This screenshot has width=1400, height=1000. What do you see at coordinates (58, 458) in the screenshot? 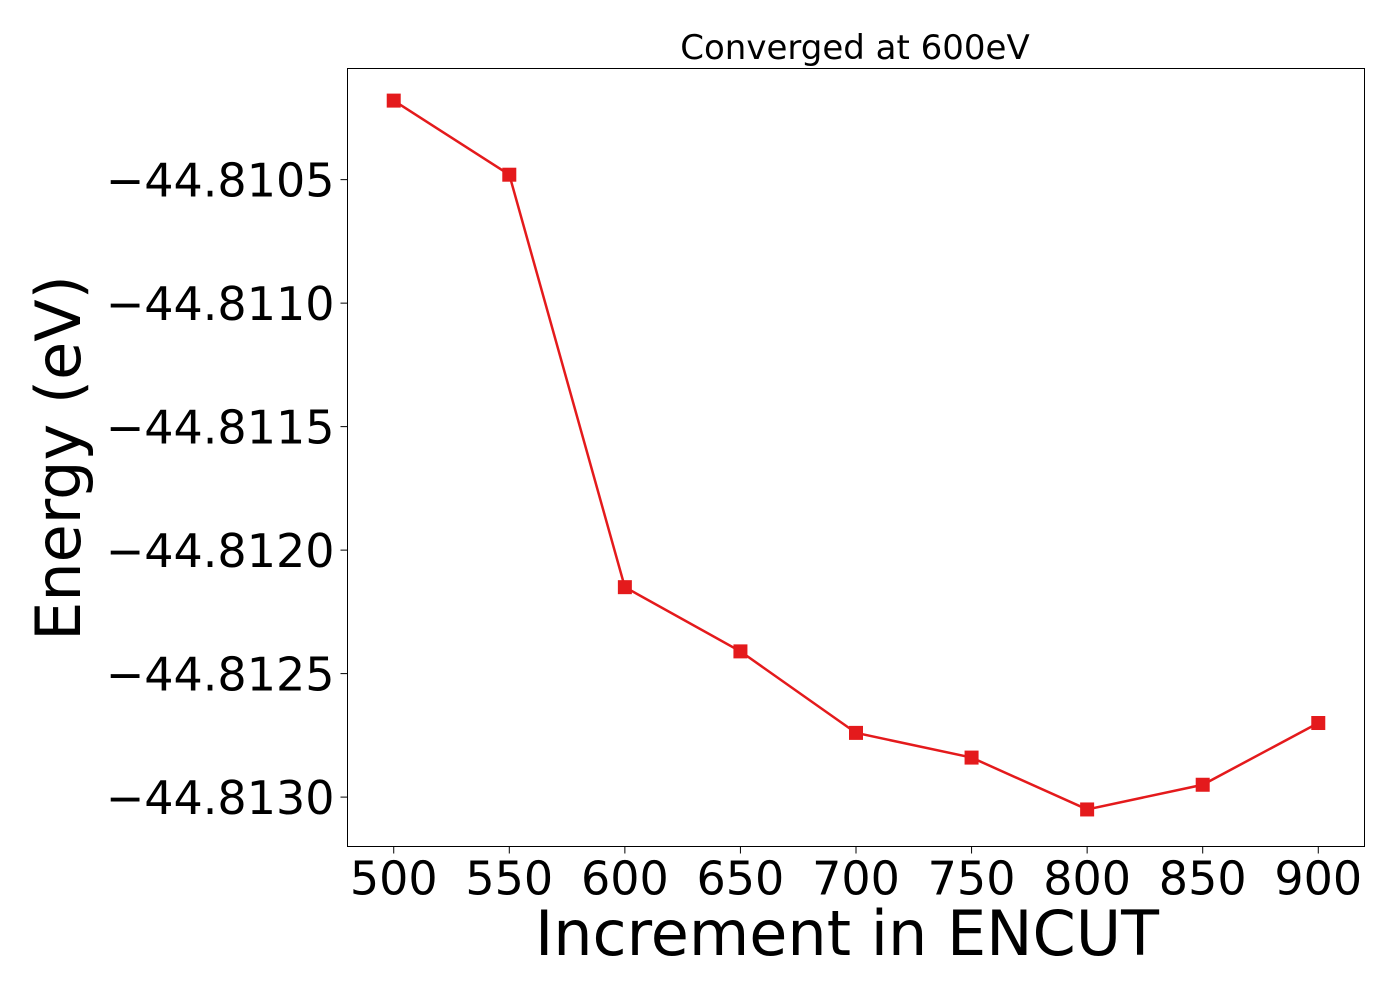
I see `y-axis-label: Energy (eV)` at bounding box center [58, 458].